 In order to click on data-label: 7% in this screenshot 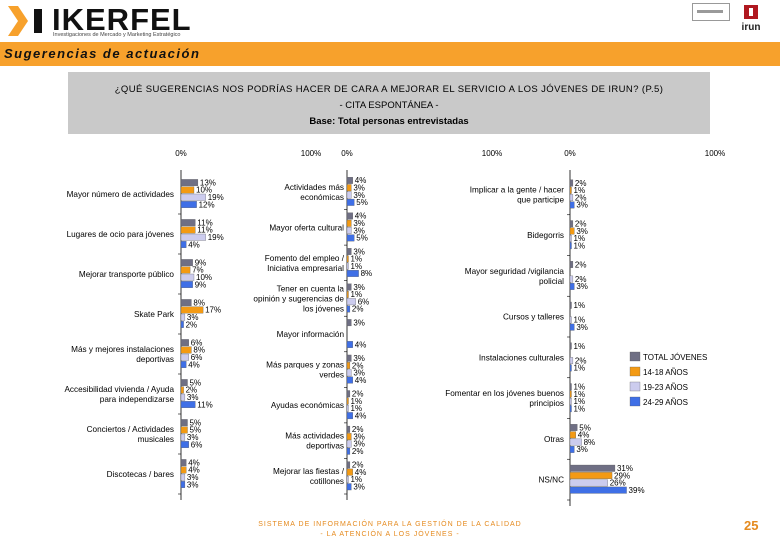, I will do `click(198, 270)`.